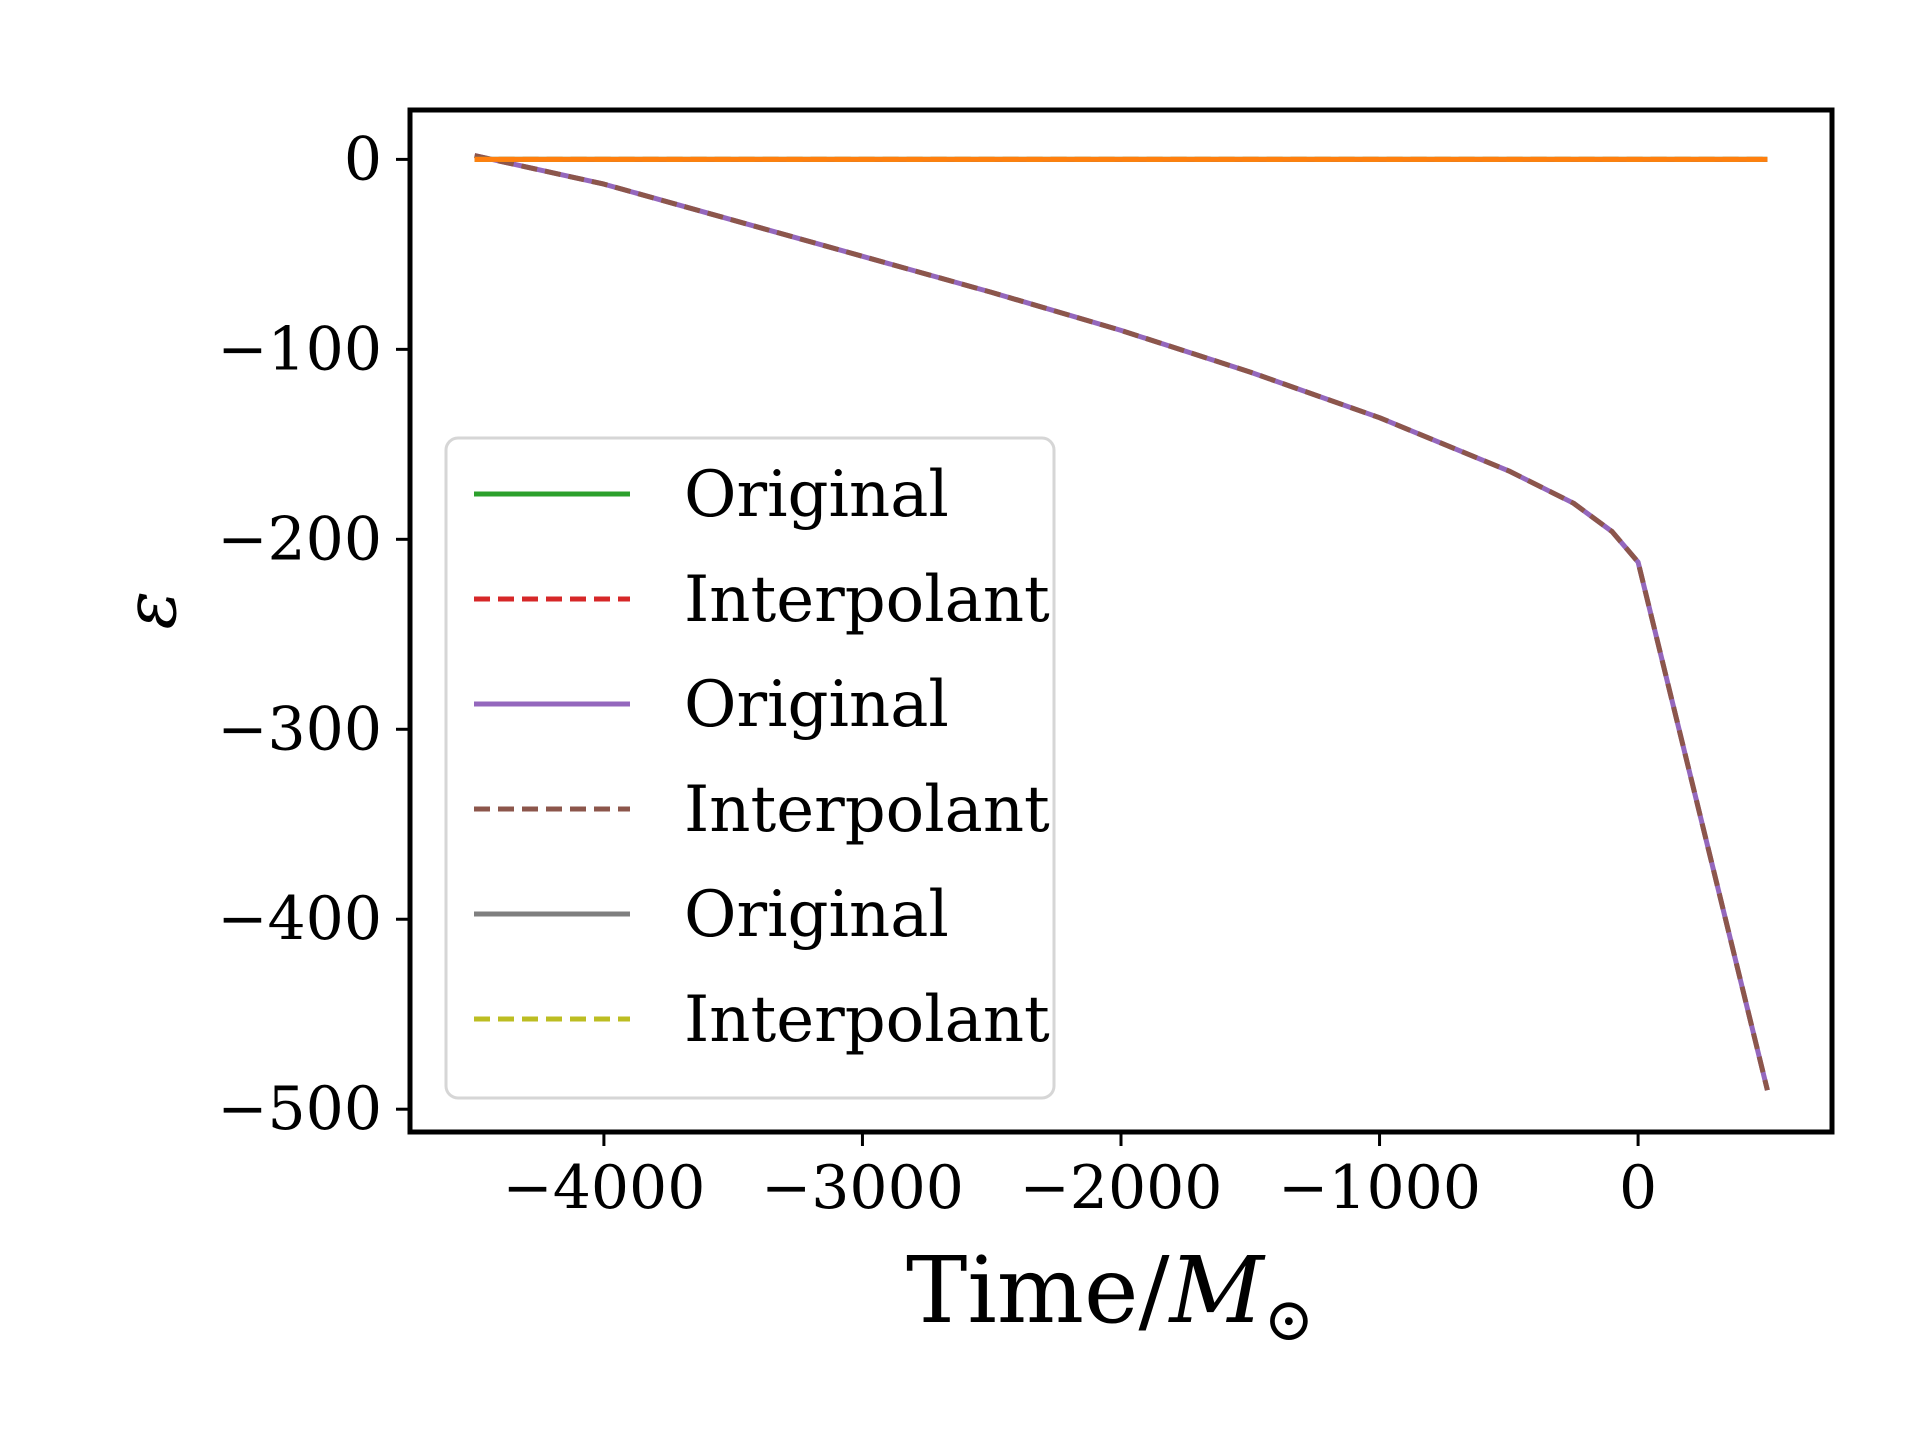 The height and width of the screenshot is (1440, 1920). I want to click on x-tick-label: −2000, so click(1121, 1188).